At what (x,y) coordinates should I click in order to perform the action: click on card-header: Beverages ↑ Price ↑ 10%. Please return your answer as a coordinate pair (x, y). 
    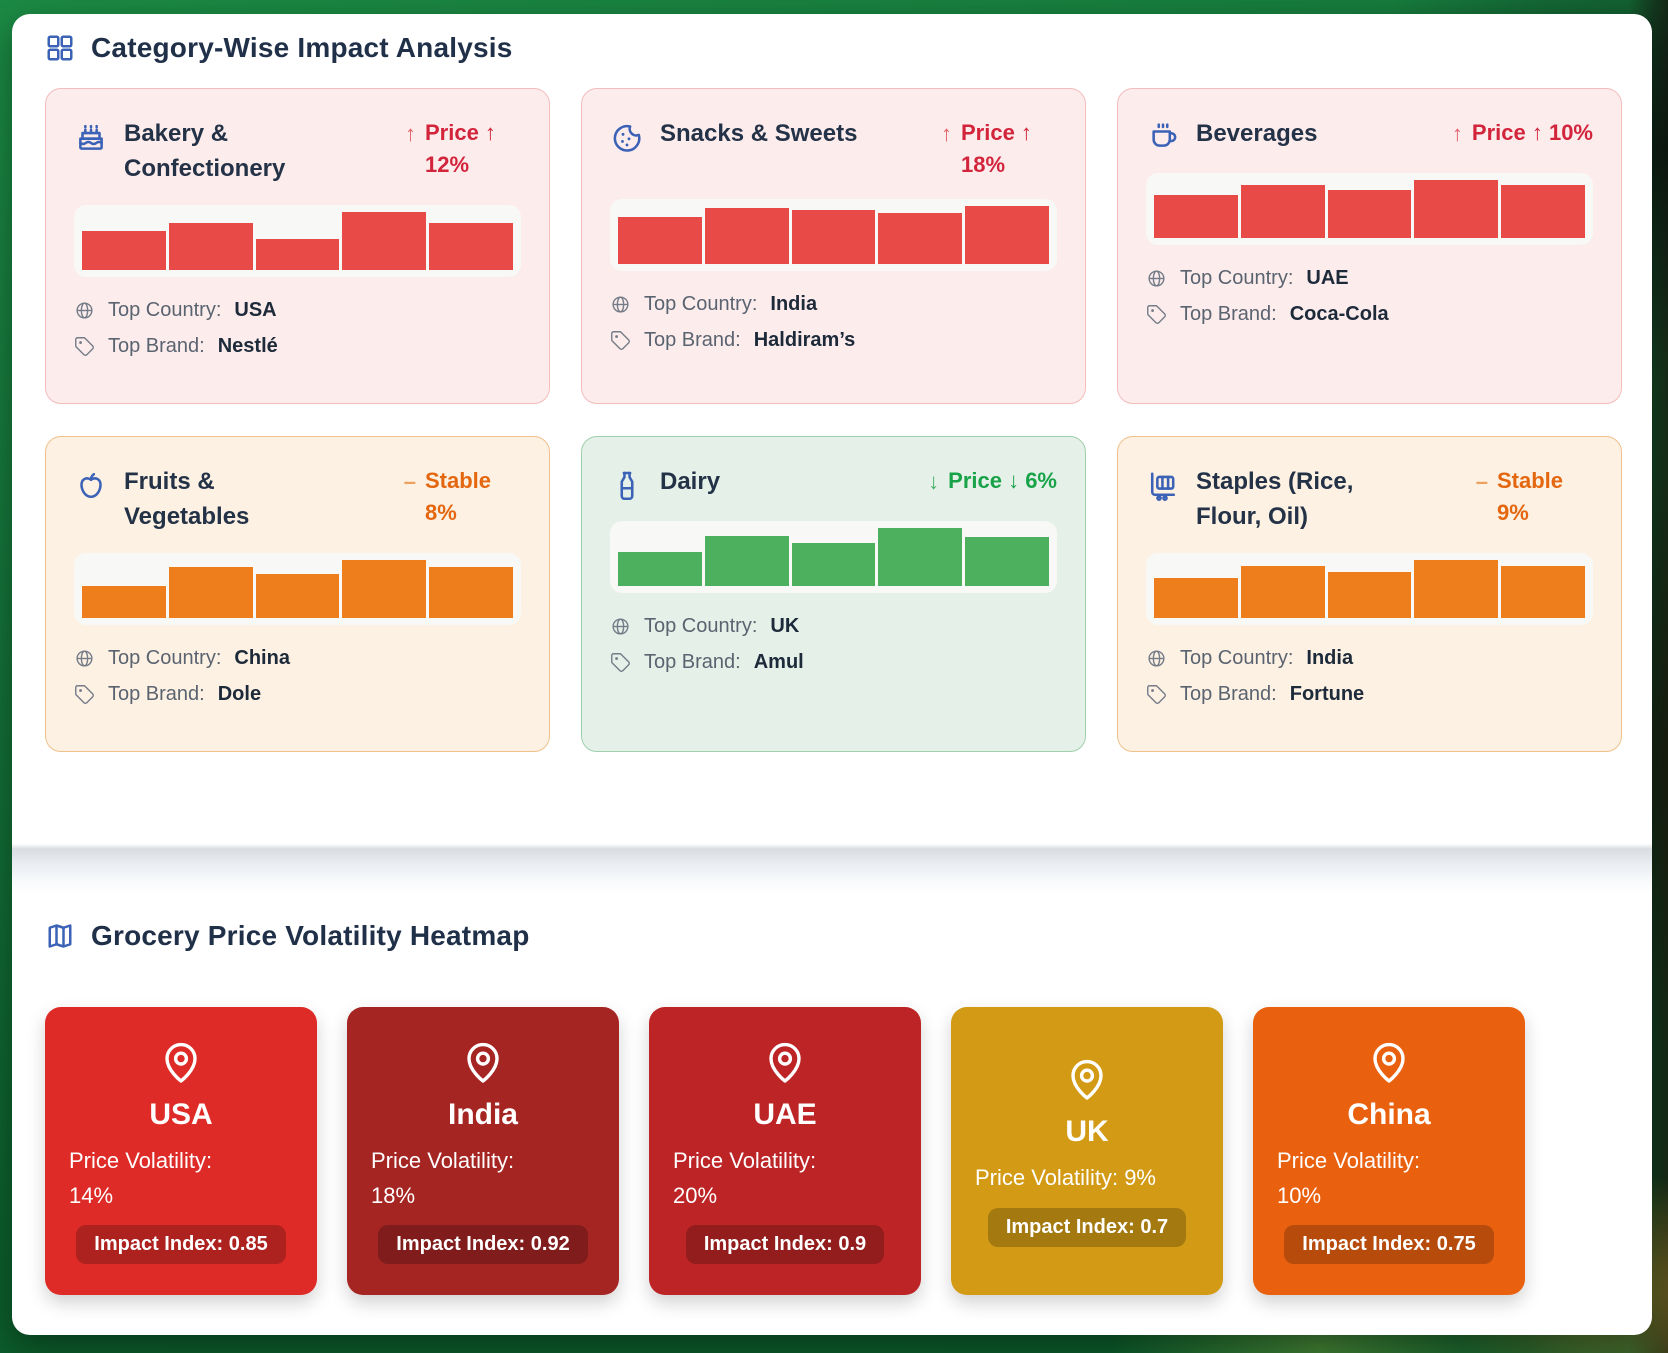
    Looking at the image, I should click on (1369, 136).